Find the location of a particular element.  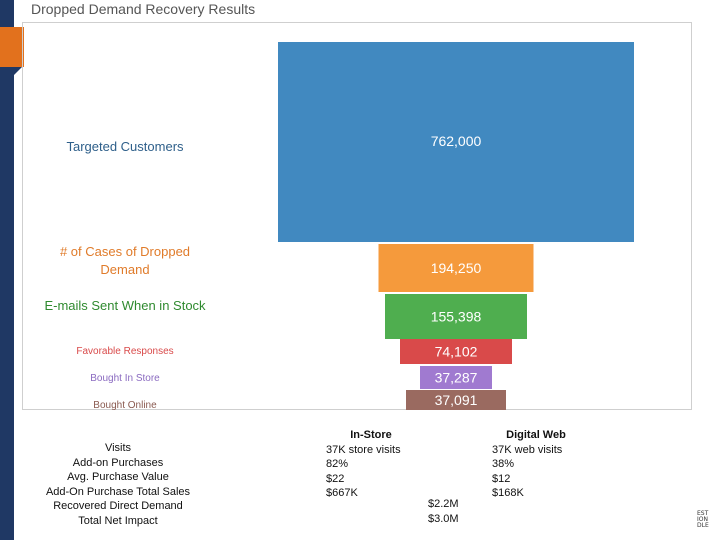

accent-tab is located at coordinates (12, 47).